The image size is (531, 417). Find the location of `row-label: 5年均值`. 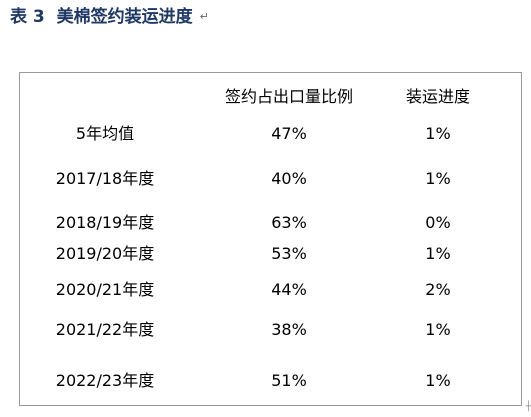

row-label: 5年均值 is located at coordinates (105, 133).